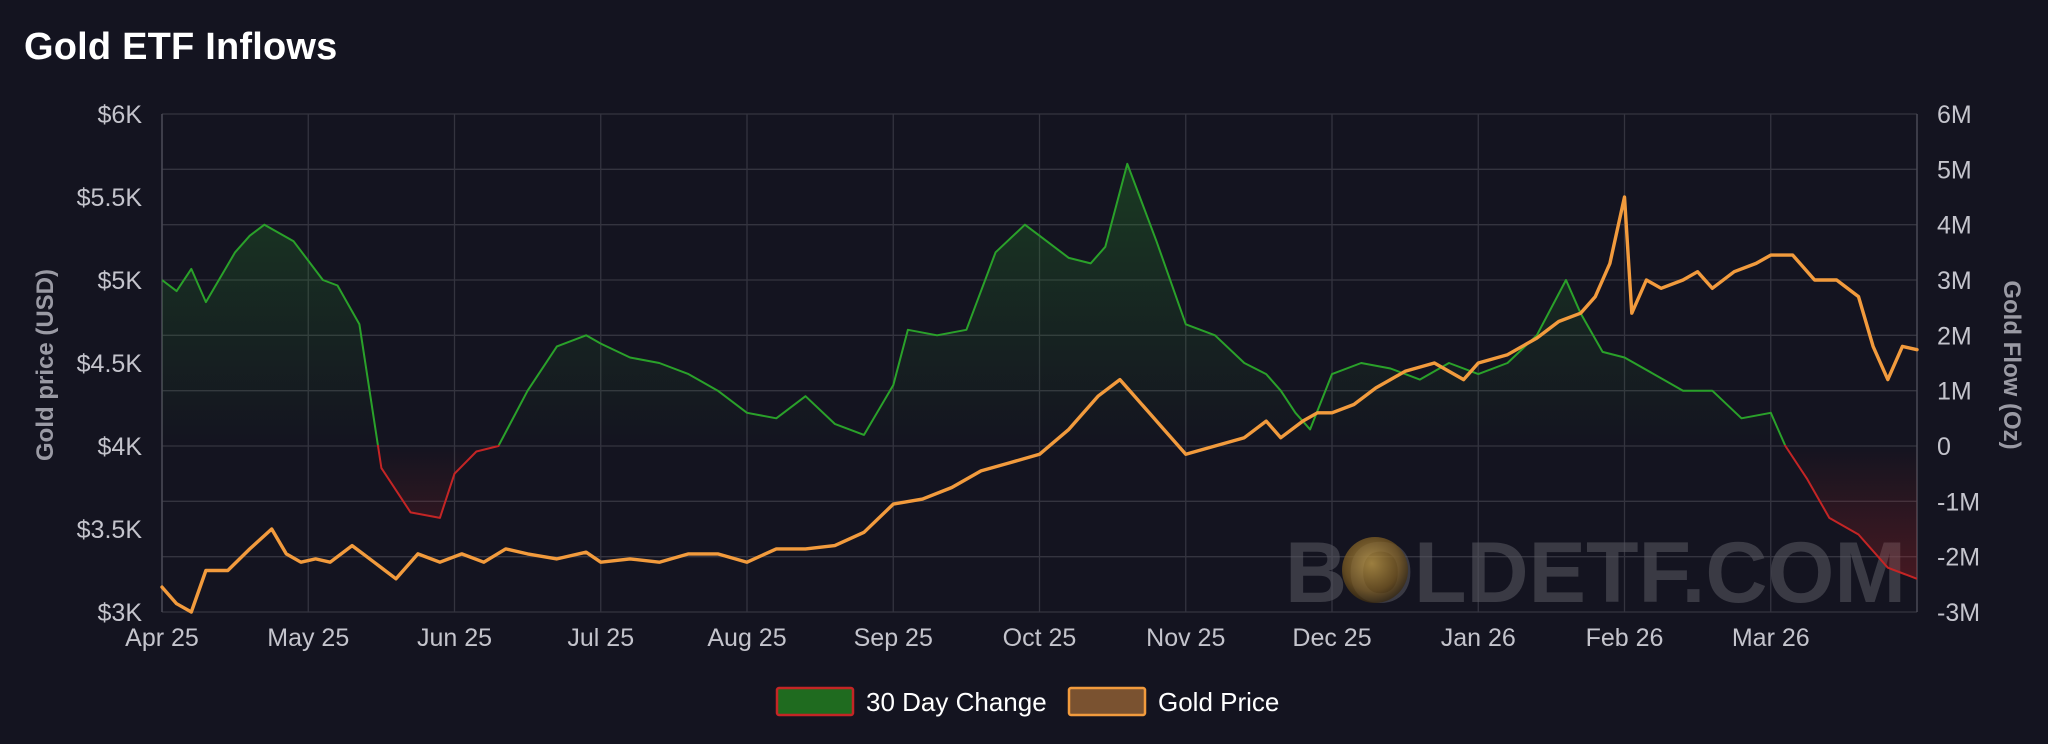 The width and height of the screenshot is (2048, 744). What do you see at coordinates (600, 638) in the screenshot?
I see `x-tick-label: Jul 25` at bounding box center [600, 638].